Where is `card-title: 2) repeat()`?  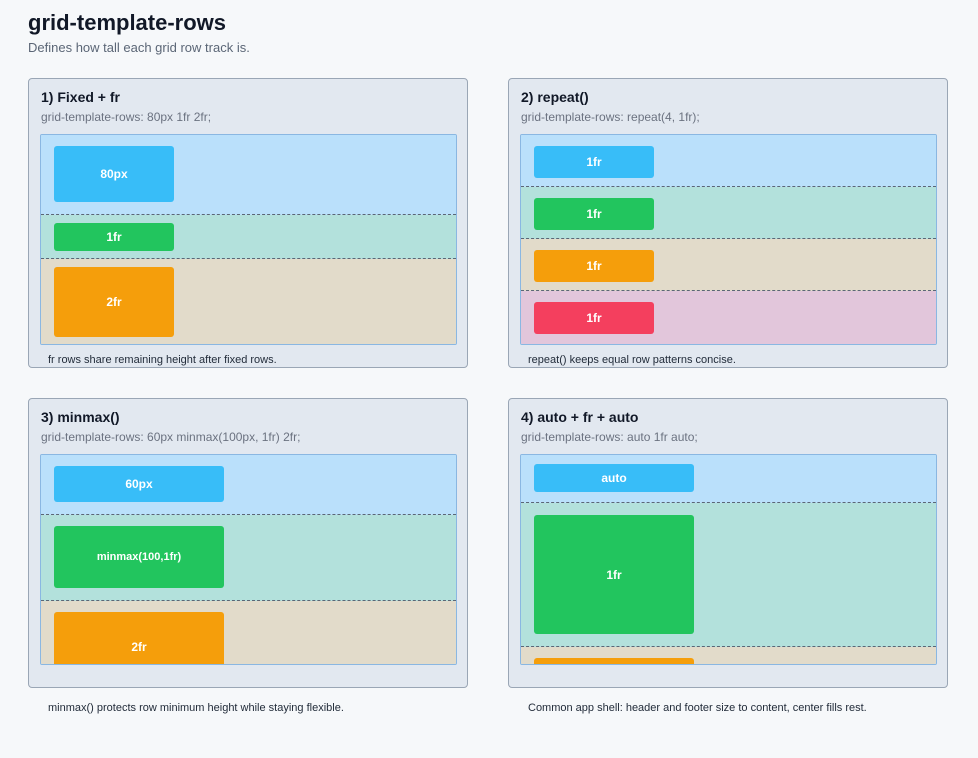
card-title: 2) repeat() is located at coordinates (555, 97).